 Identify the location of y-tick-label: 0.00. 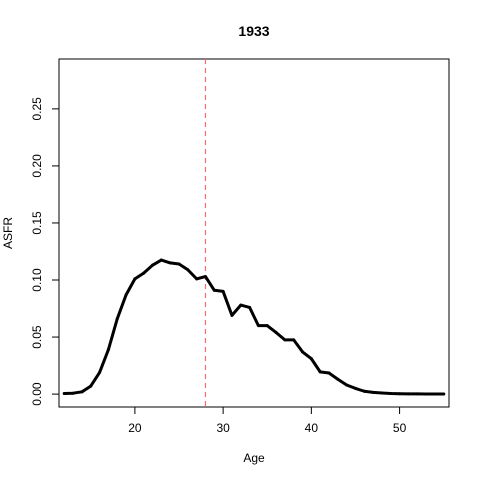
(37, 394).